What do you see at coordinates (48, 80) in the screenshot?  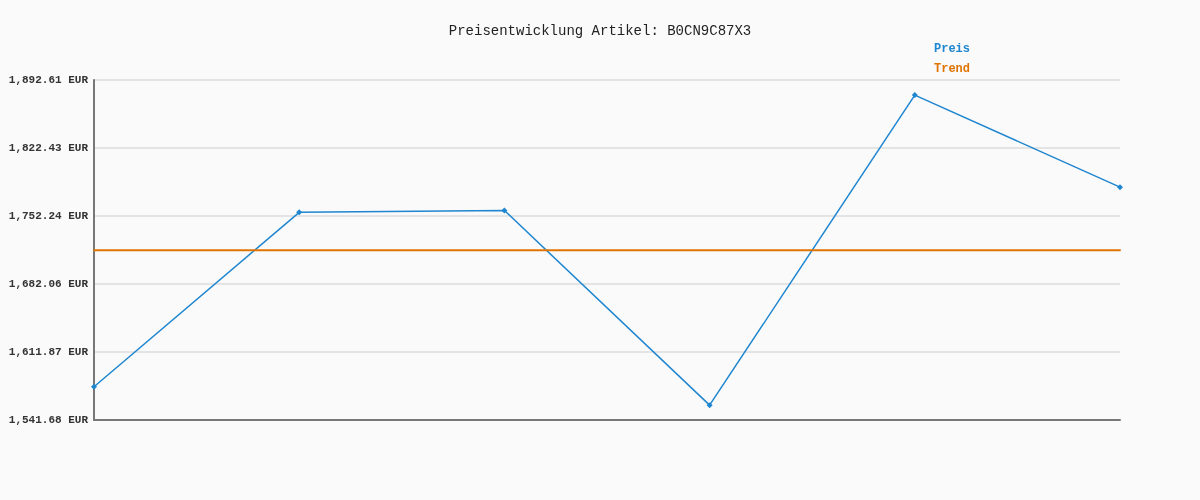 I see `y-tick-label: 1,892.61 EUR` at bounding box center [48, 80].